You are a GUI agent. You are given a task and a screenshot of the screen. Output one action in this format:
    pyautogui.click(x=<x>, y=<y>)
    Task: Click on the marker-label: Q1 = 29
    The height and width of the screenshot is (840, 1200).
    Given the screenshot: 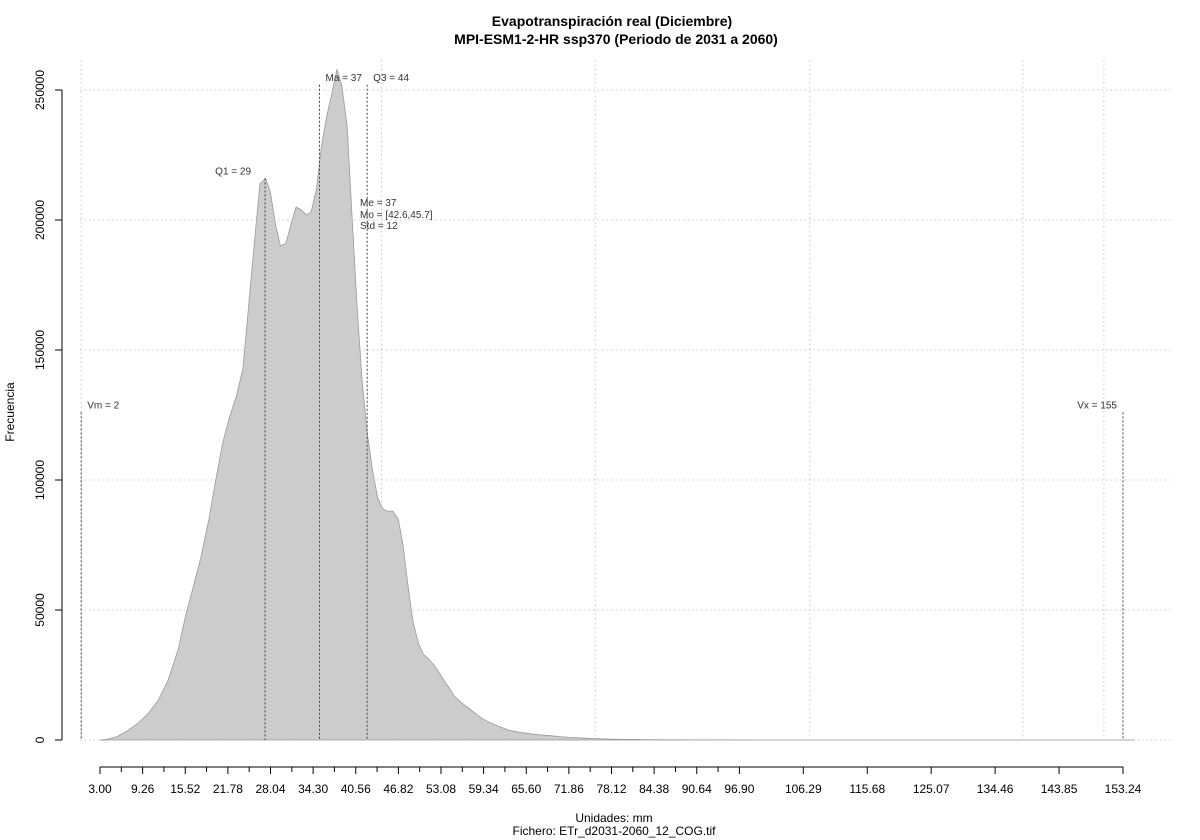 What is the action you would take?
    pyautogui.click(x=233, y=171)
    